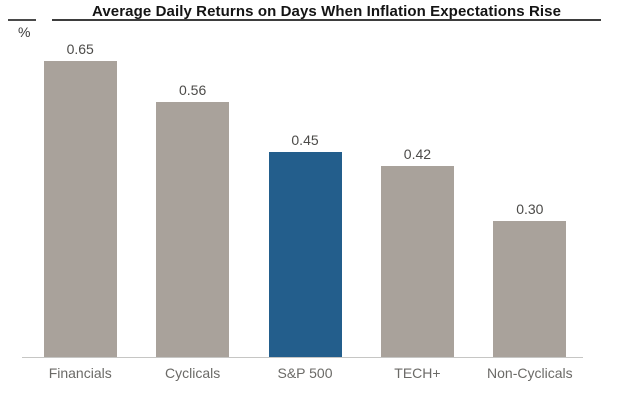  What do you see at coordinates (326, 20) in the screenshot?
I see `title-underline` at bounding box center [326, 20].